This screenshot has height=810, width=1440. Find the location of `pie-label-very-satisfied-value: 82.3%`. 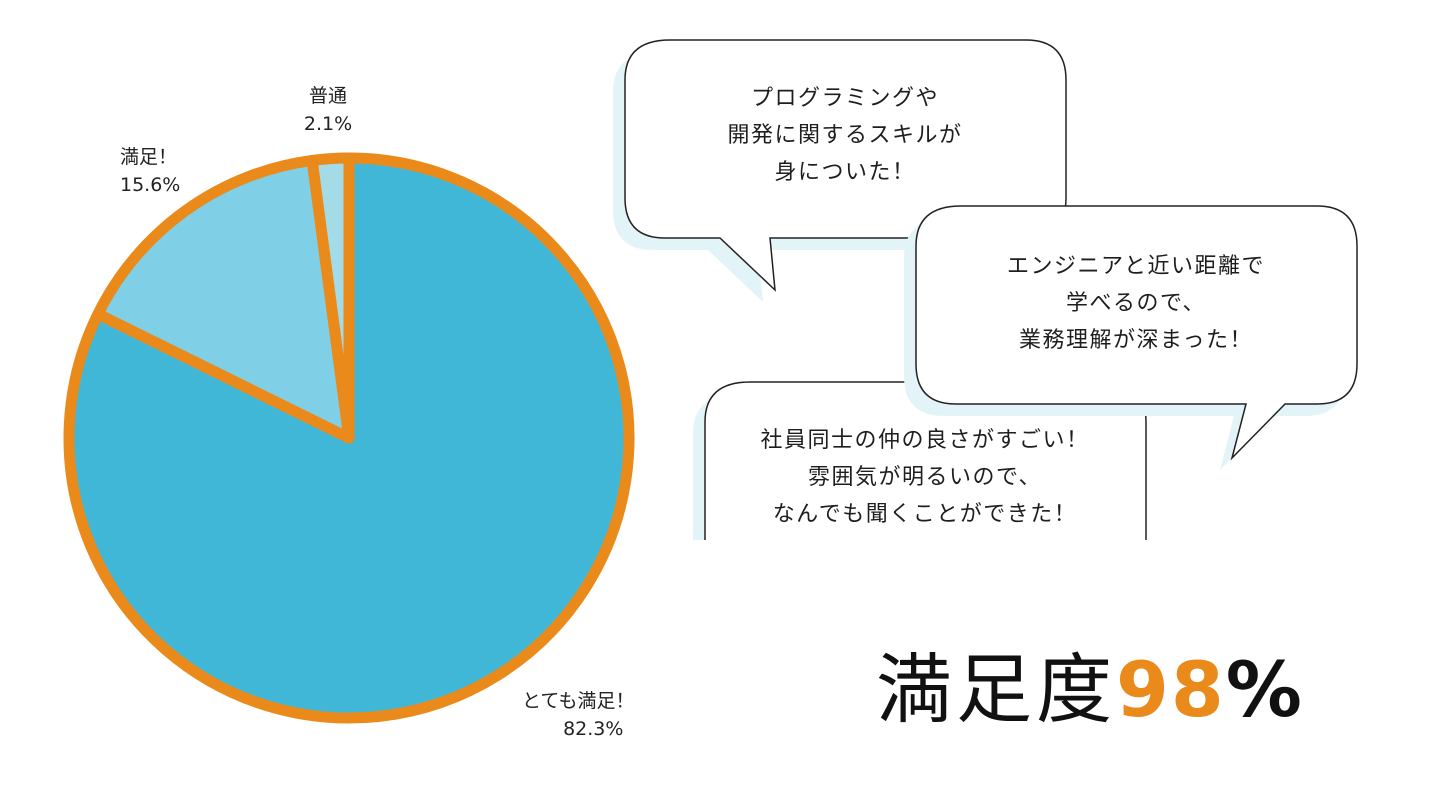

pie-label-very-satisfied-value: 82.3% is located at coordinates (593, 729).